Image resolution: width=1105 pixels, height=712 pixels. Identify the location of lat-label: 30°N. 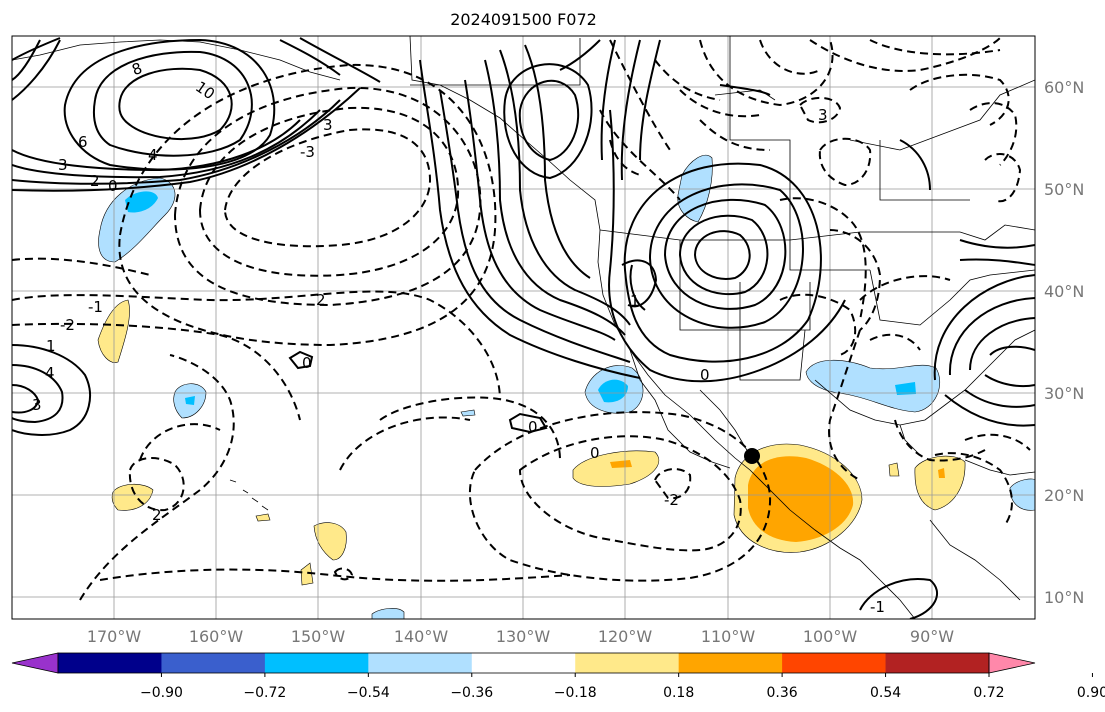
(1064, 393).